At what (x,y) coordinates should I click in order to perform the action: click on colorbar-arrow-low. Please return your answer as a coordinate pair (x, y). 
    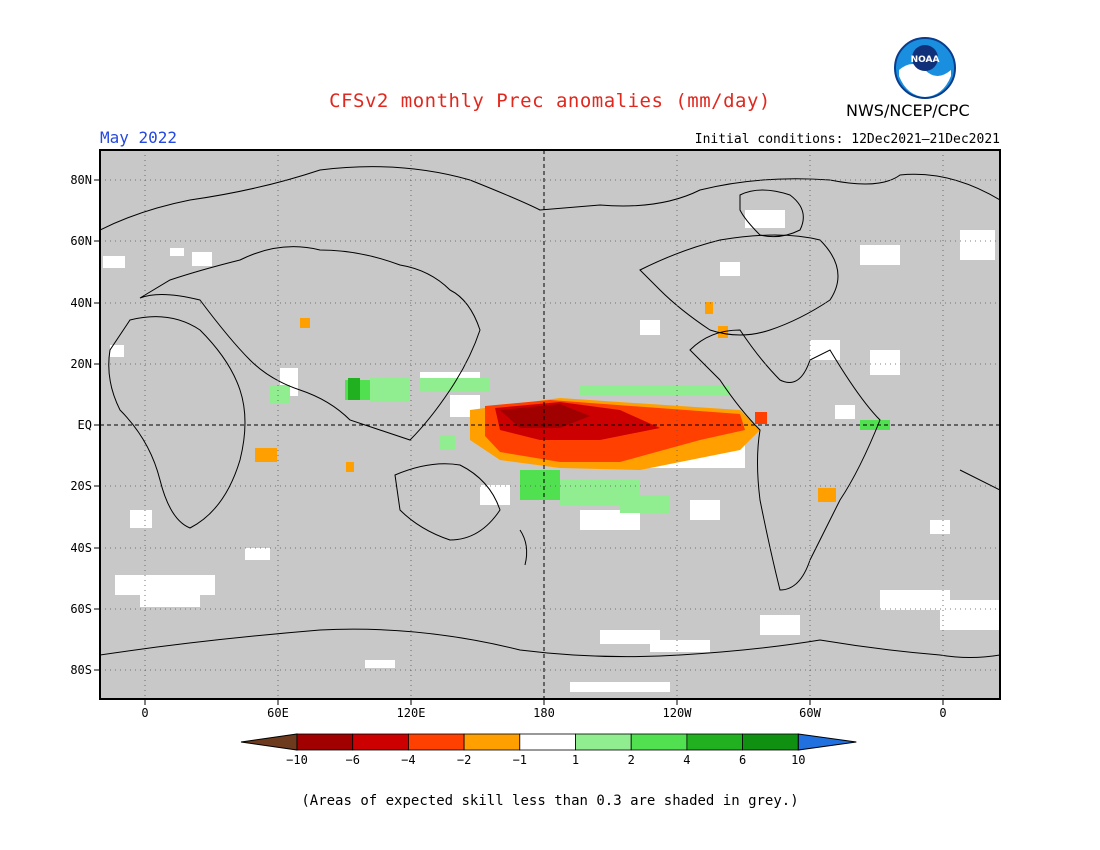
    Looking at the image, I should click on (269, 742).